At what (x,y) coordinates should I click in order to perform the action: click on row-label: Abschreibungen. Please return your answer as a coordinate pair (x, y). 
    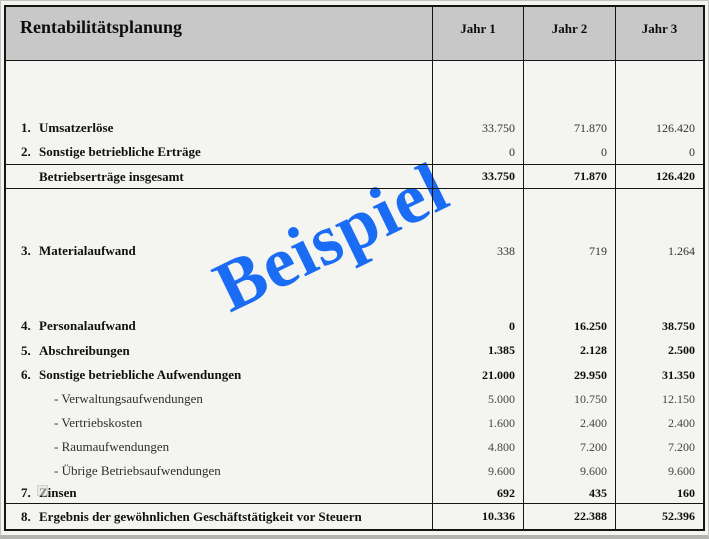
    Looking at the image, I should click on (84, 350).